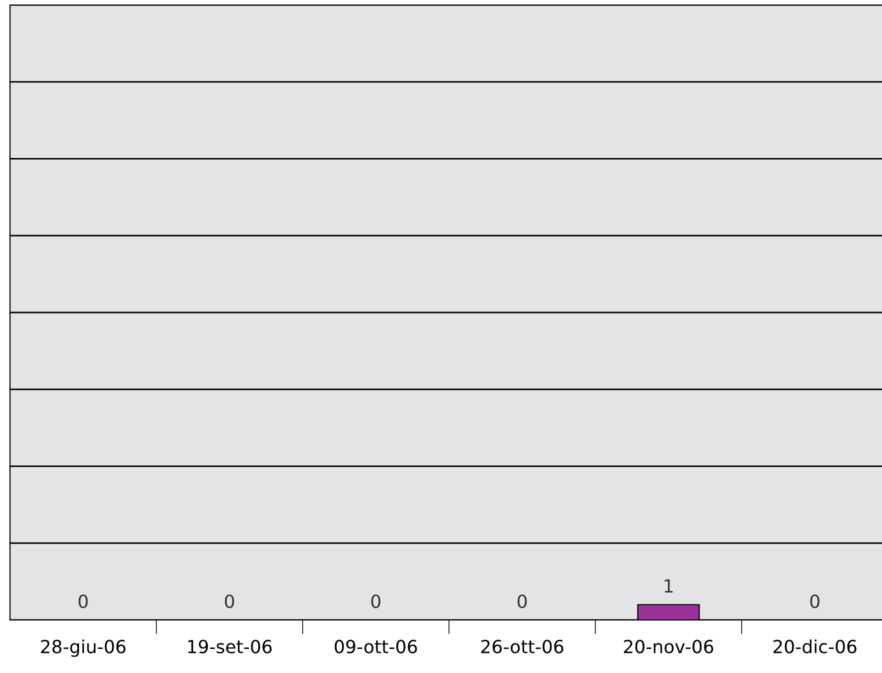 This screenshot has height=673, width=882. What do you see at coordinates (668, 586) in the screenshot?
I see `data-label: 1` at bounding box center [668, 586].